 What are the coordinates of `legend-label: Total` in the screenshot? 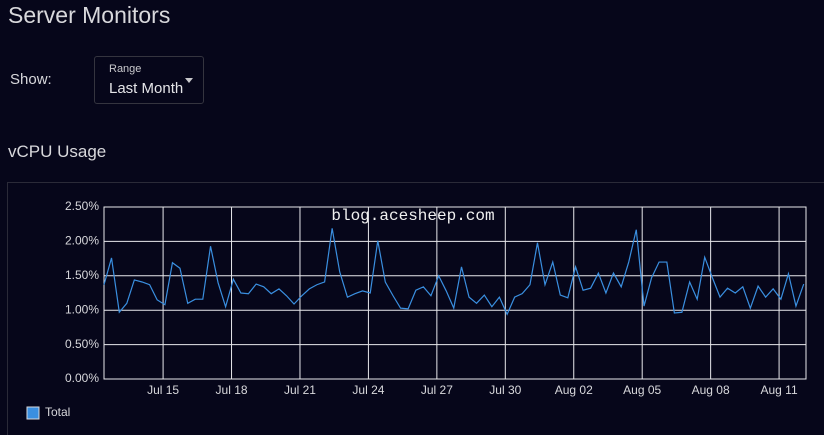 It's located at (57, 412).